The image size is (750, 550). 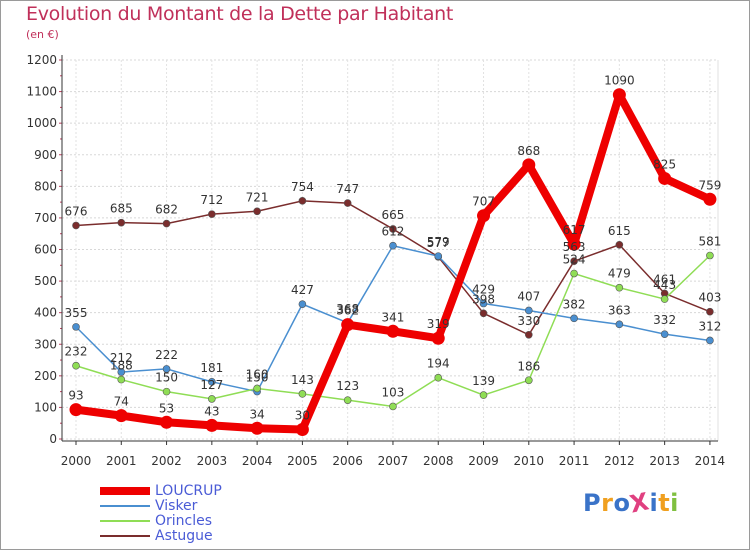 I want to click on y-tick-label: 600, so click(x=45, y=250).